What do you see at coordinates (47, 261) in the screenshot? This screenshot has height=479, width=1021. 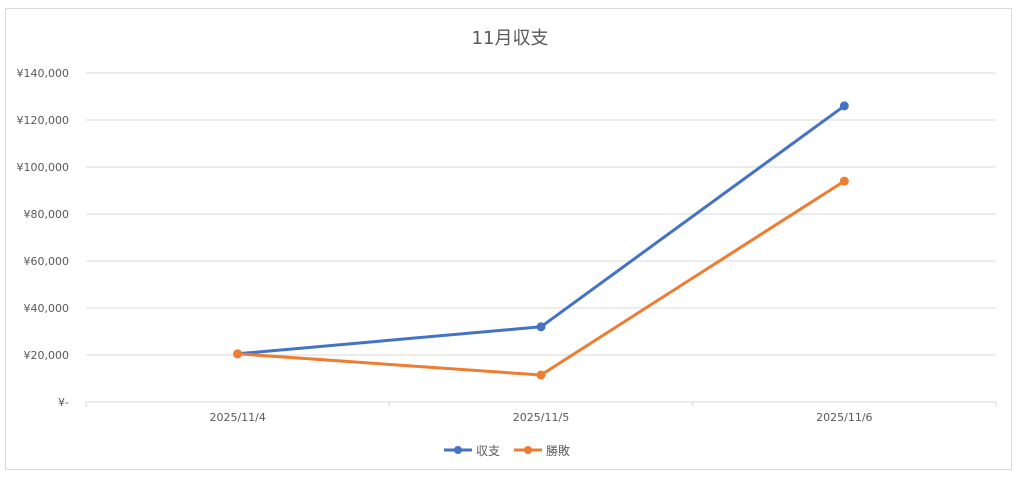 I see `y-tick-label: ¥60,000` at bounding box center [47, 261].